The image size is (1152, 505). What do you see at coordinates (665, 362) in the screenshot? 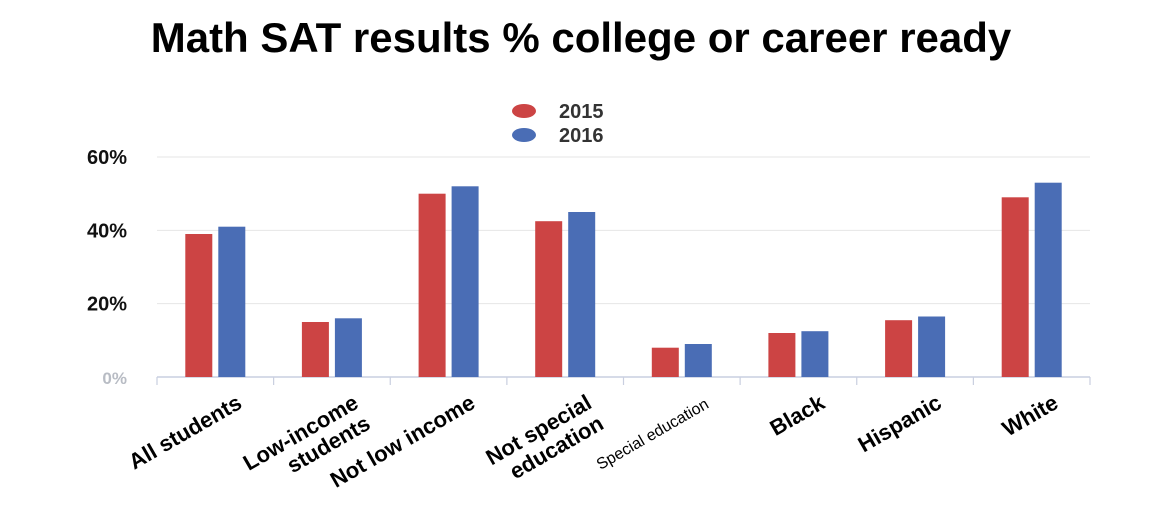
I see `bar-2015-special-education` at bounding box center [665, 362].